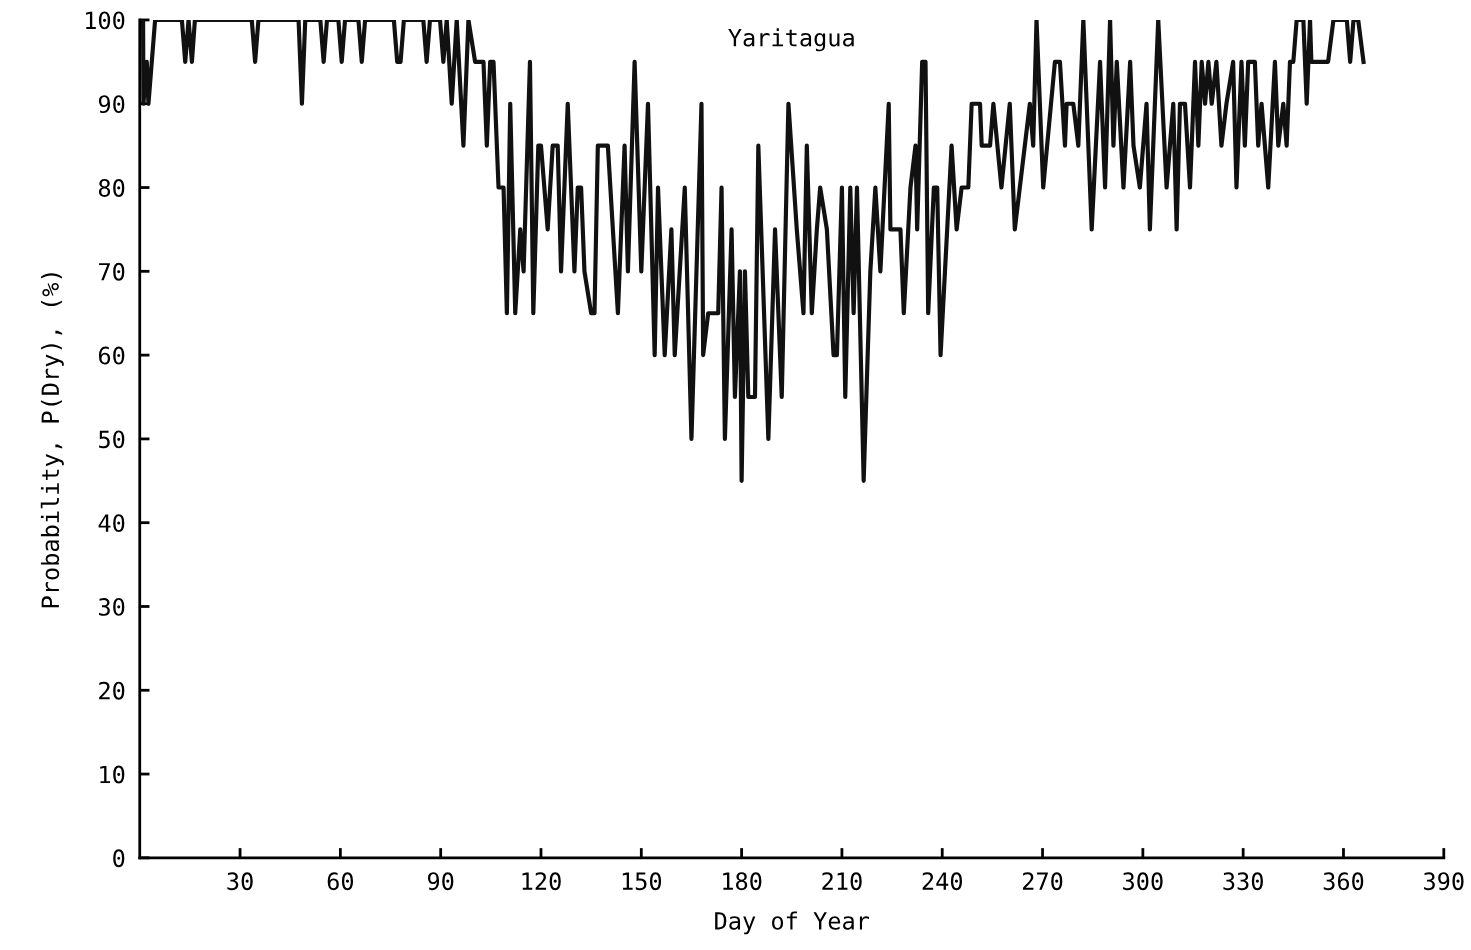 This screenshot has height=950, width=1471. Describe the element at coordinates (111, 523) in the screenshot. I see `y-tick-label: 40` at that location.